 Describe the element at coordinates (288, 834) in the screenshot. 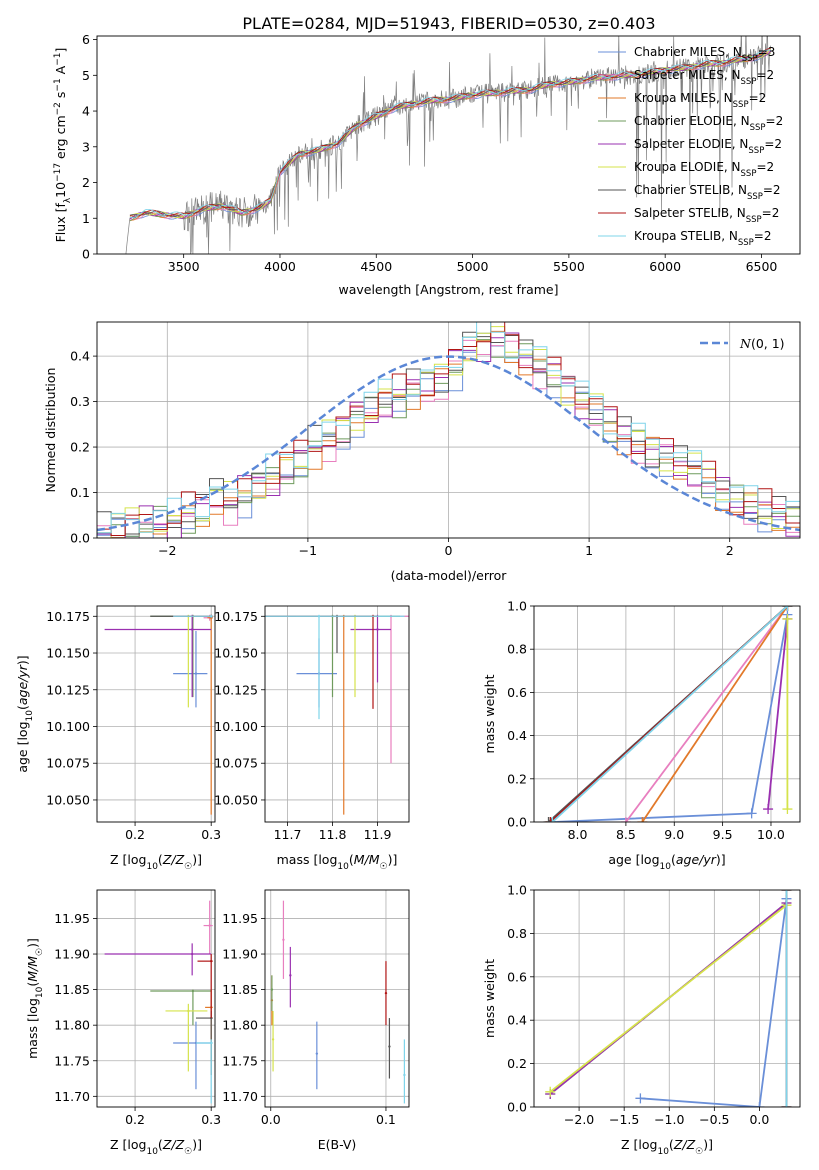

I see `x-tick-label: 11.7` at that location.